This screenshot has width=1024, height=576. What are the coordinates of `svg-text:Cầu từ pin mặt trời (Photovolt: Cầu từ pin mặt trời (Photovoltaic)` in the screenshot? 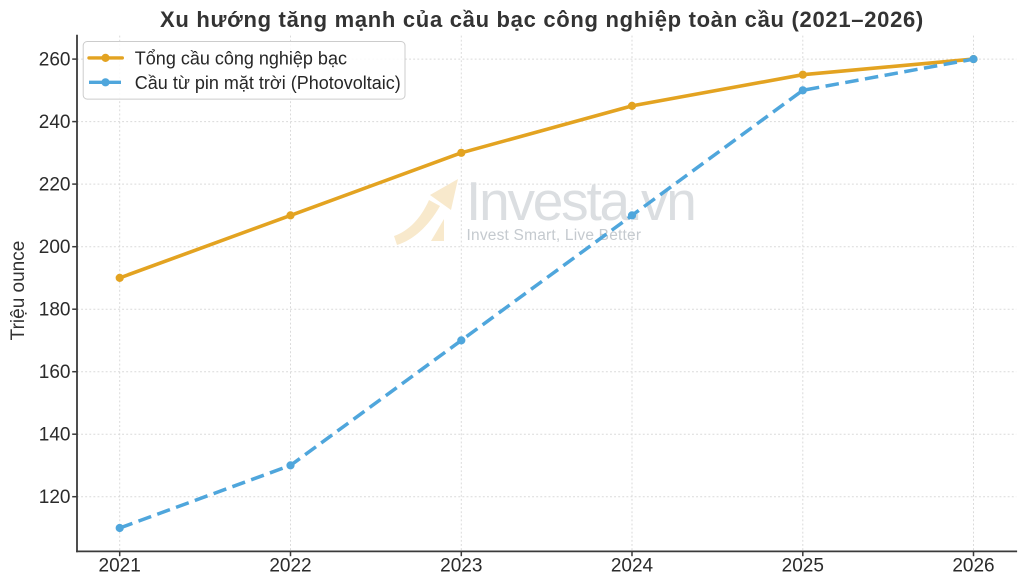 It's located at (268, 83).